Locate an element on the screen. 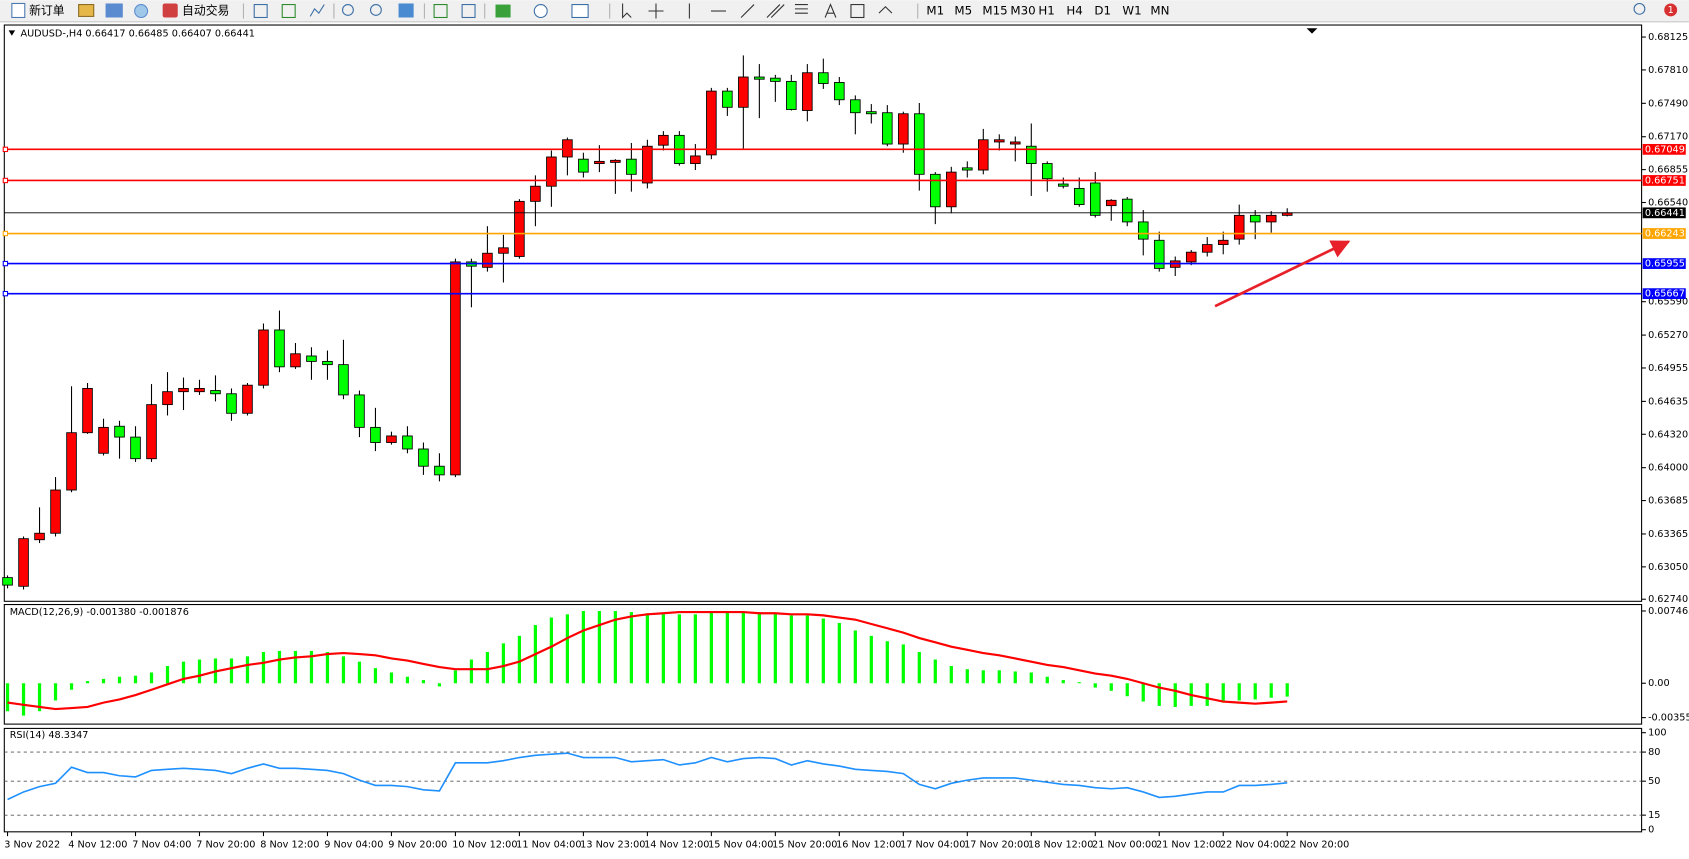 The image size is (1689, 859). level-label: 0.65955 is located at coordinates (1665, 264).